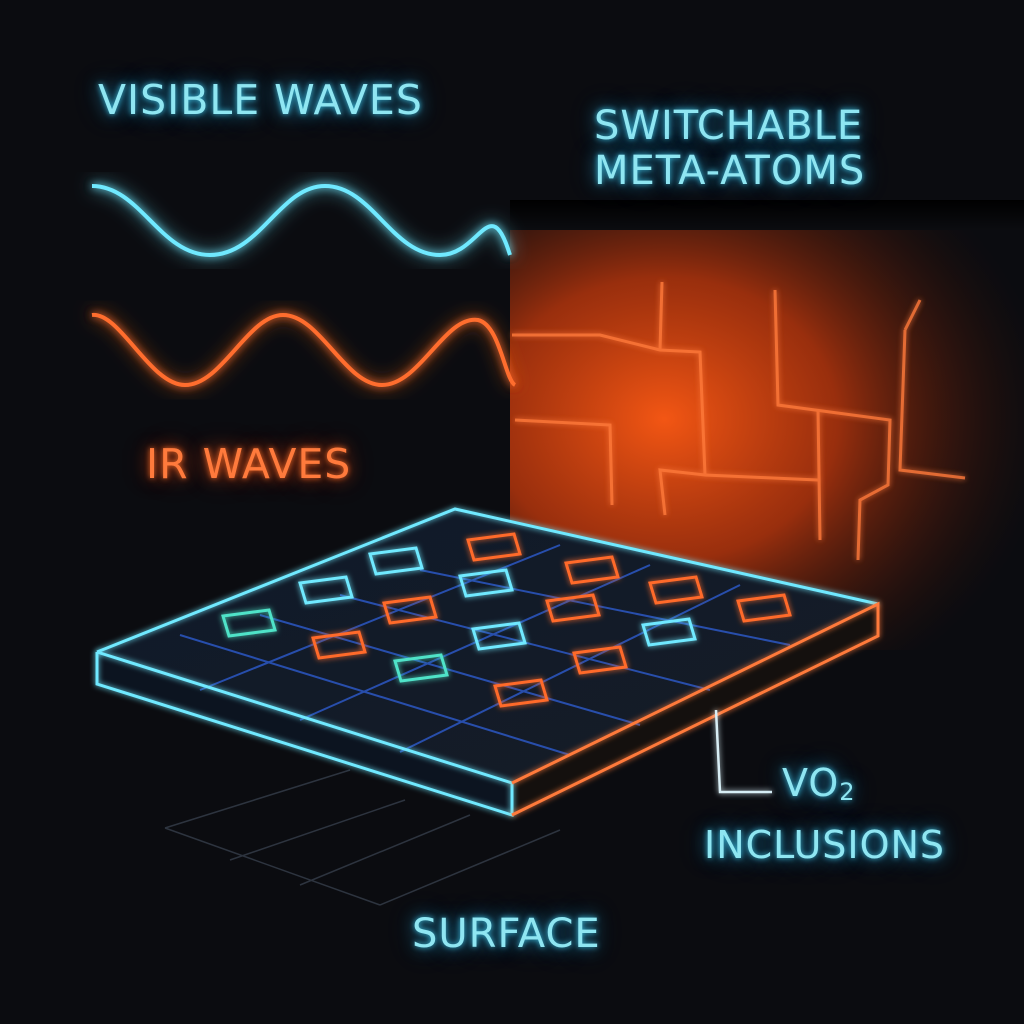 This screenshot has width=1024, height=1024. I want to click on switchable-meta-atoms-label: SWITCHABLE META-ATOMS, so click(729, 149).